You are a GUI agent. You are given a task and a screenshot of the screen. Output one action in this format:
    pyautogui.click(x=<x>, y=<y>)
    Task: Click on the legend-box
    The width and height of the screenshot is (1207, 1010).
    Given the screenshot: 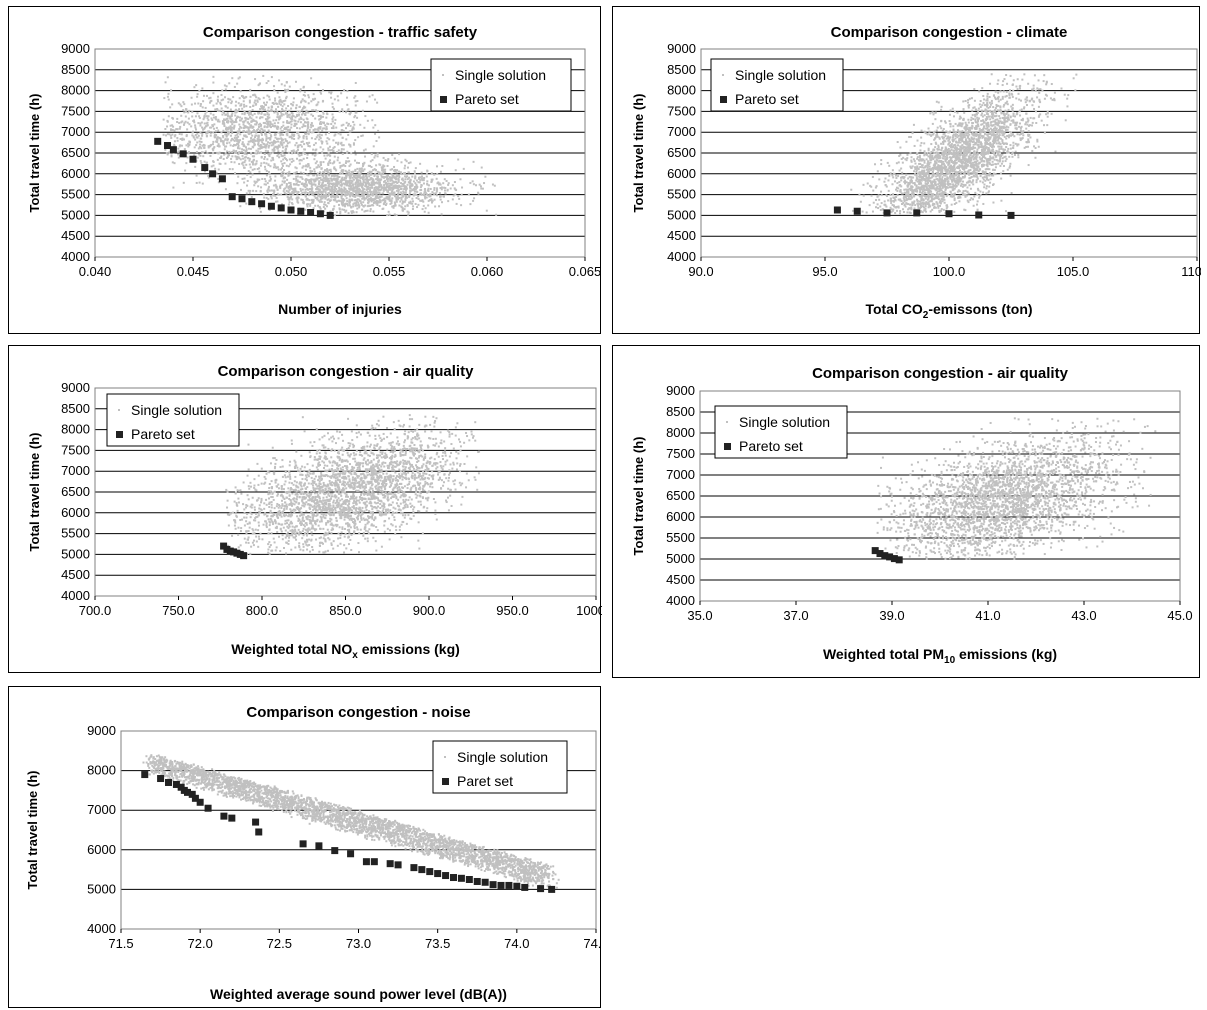 What is the action you would take?
    pyautogui.click(x=501, y=85)
    